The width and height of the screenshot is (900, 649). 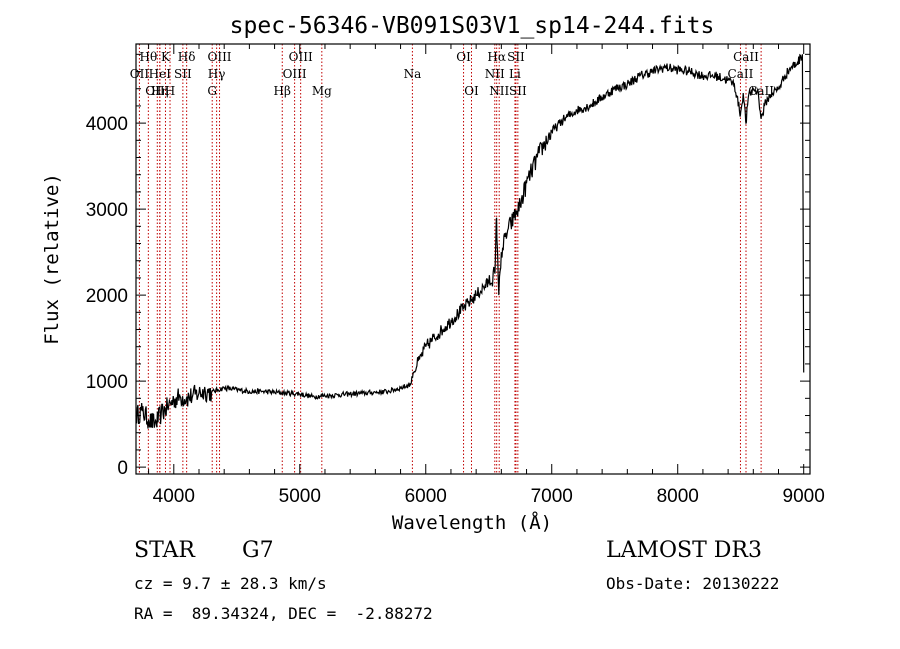 What do you see at coordinates (107, 124) in the screenshot?
I see `y-tick-label-4: 4000` at bounding box center [107, 124].